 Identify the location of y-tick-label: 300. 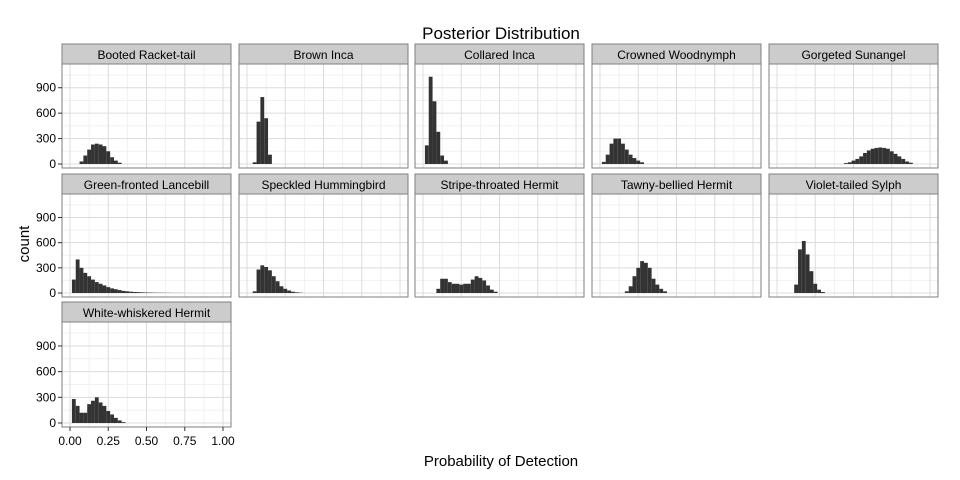
(46, 268).